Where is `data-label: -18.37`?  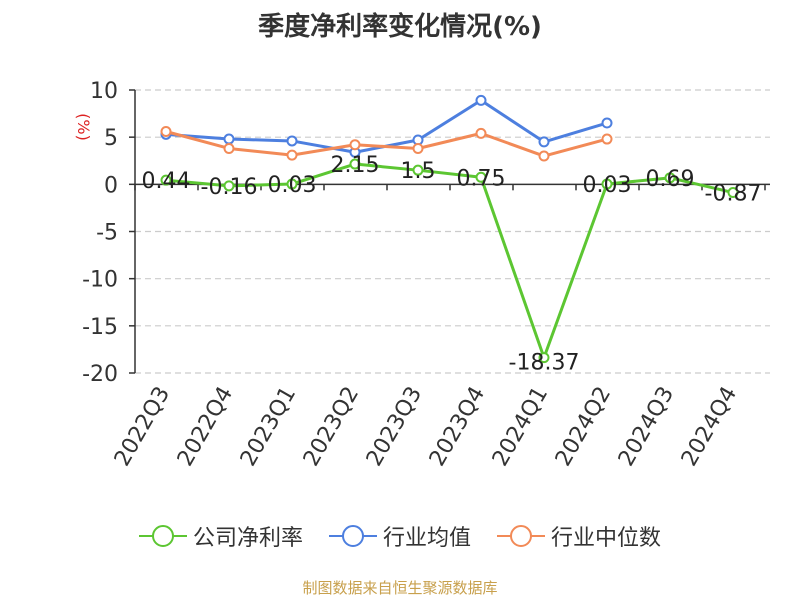 data-label: -18.37 is located at coordinates (544, 363).